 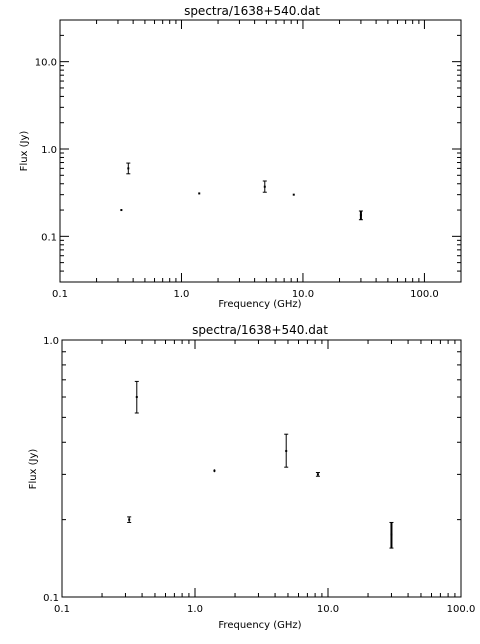 What do you see at coordinates (260, 464) in the screenshot?
I see `bottom-data-points` at bounding box center [260, 464].